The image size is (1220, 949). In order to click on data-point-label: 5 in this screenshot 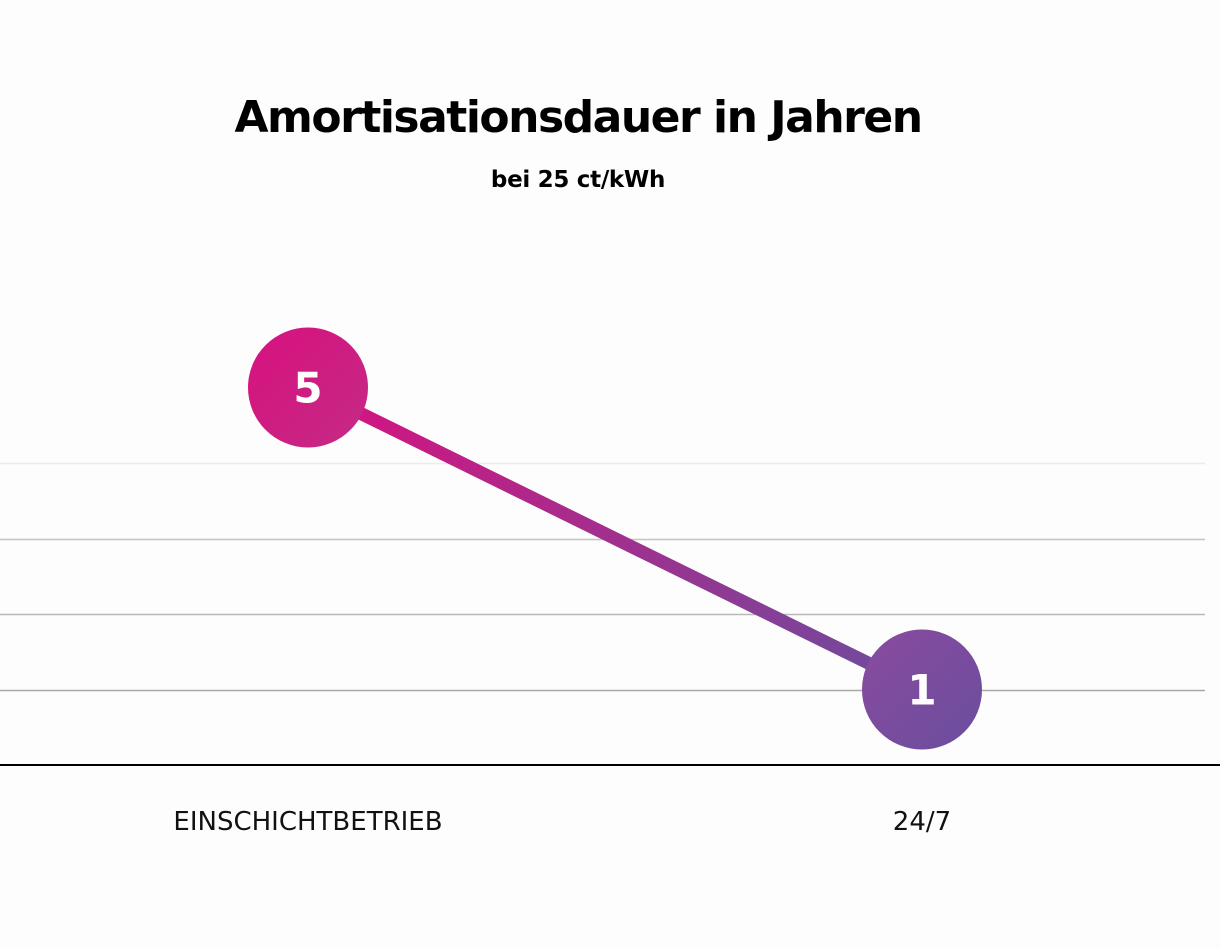, I will do `click(307, 388)`.